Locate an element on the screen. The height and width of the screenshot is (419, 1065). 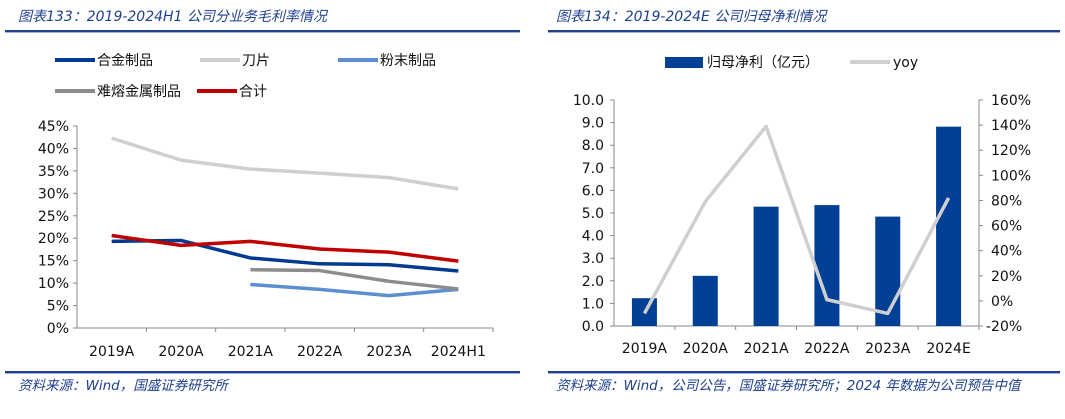
y-tick-label: 4.0 is located at coordinates (593, 237).